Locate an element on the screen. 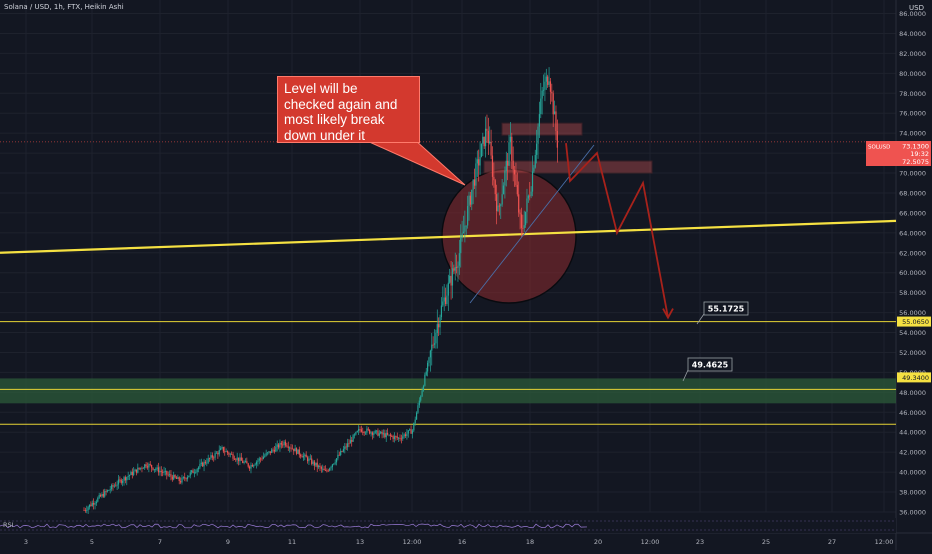 This screenshot has height=554, width=932. time-tick-label: 16 is located at coordinates (462, 542).